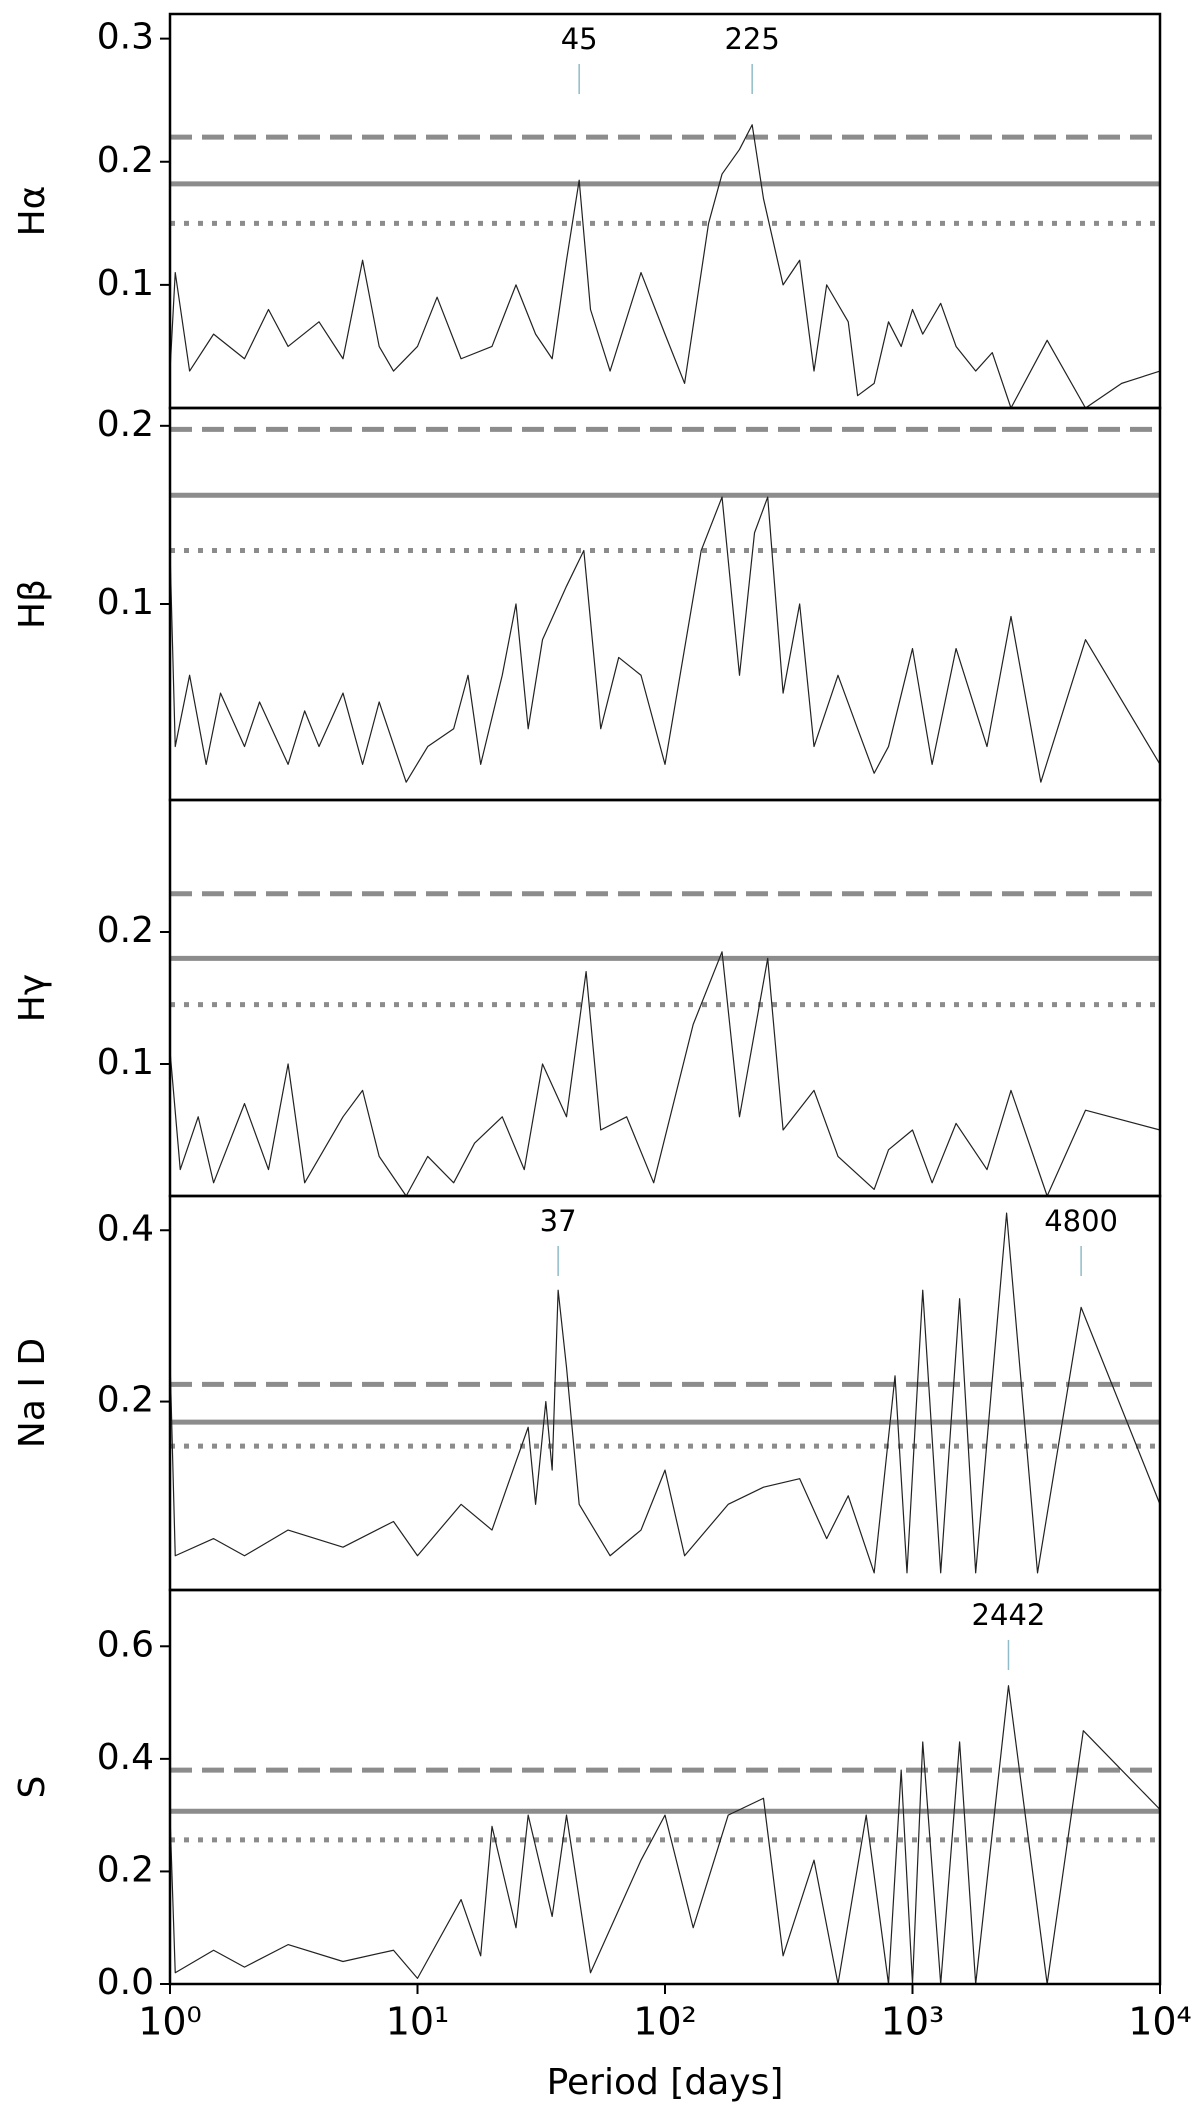 This screenshot has height=2123, width=1200. Describe the element at coordinates (170, 2022) in the screenshot. I see `x-tick-label: 10⁰` at that location.